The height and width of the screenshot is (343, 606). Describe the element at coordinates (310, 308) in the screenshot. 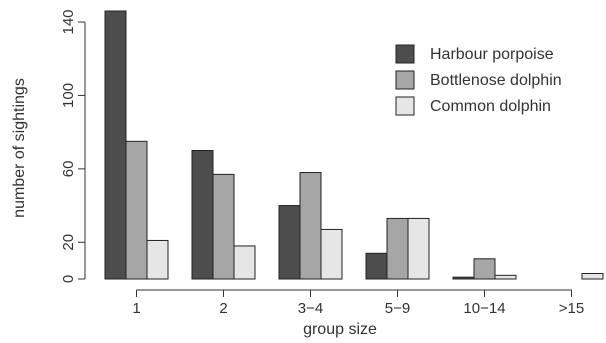

I see `x-tick-label-3: 3−4` at that location.